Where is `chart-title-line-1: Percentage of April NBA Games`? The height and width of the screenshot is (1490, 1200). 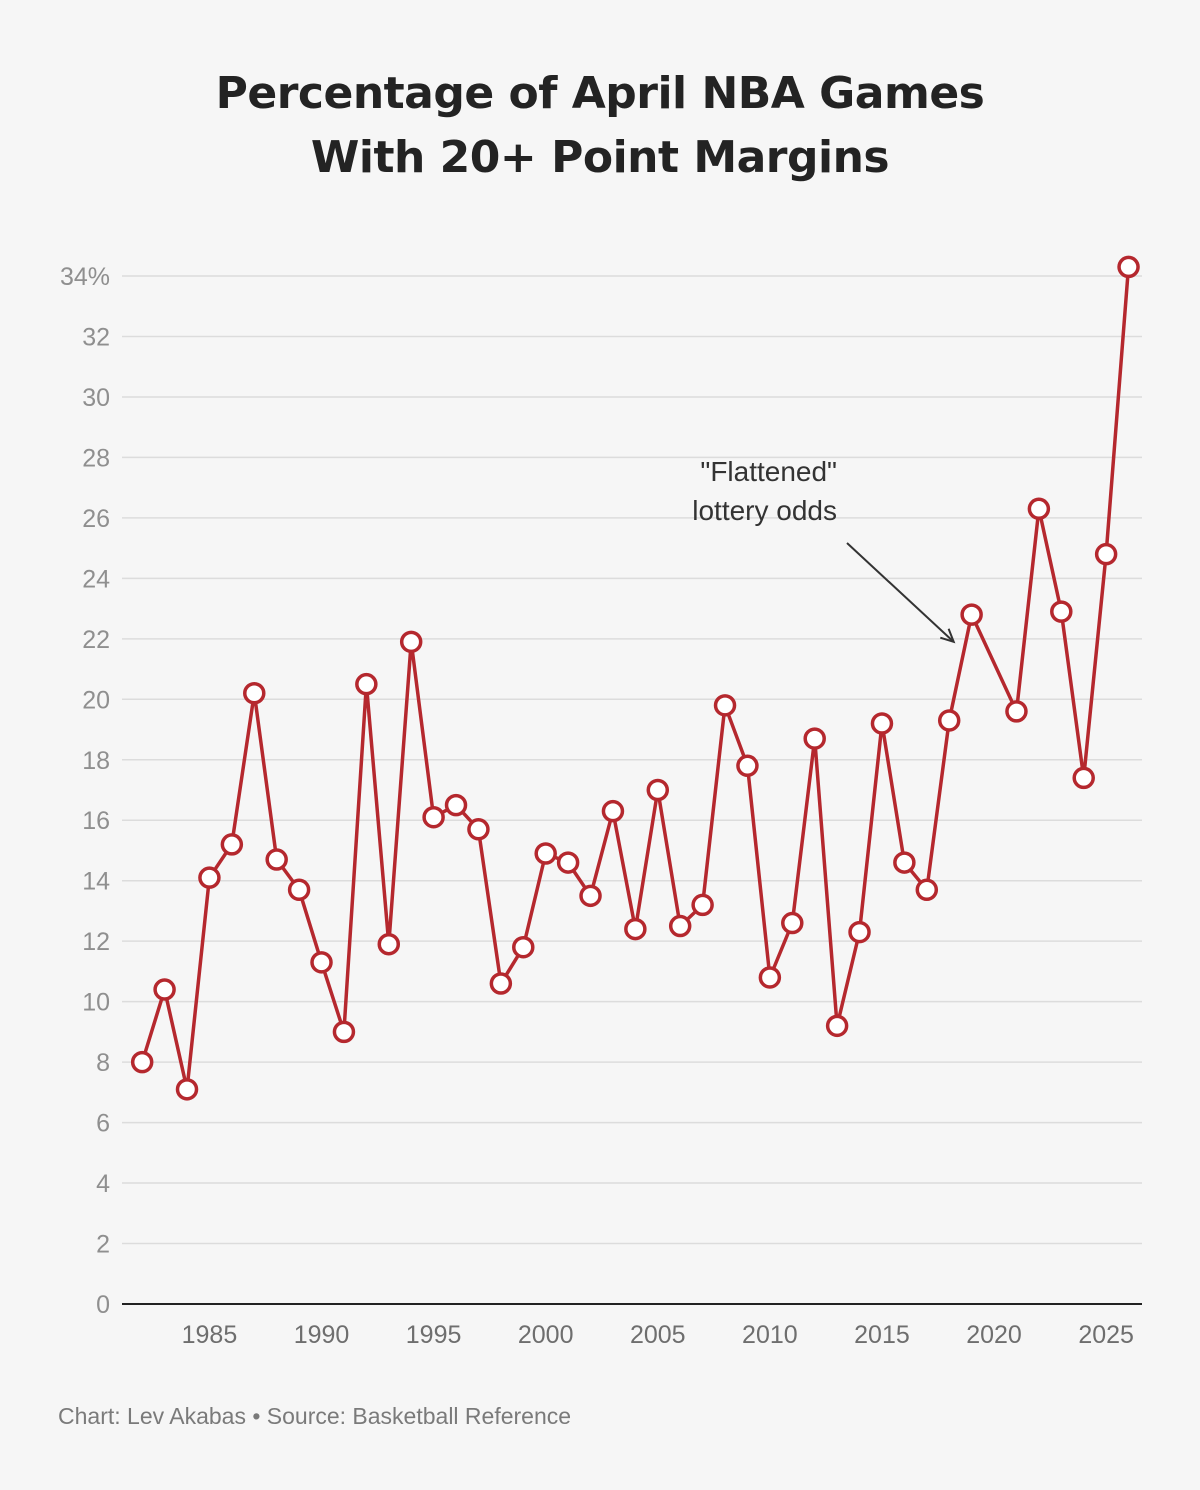
chart-title-line-1: Percentage of April NBA Games is located at coordinates (600, 93).